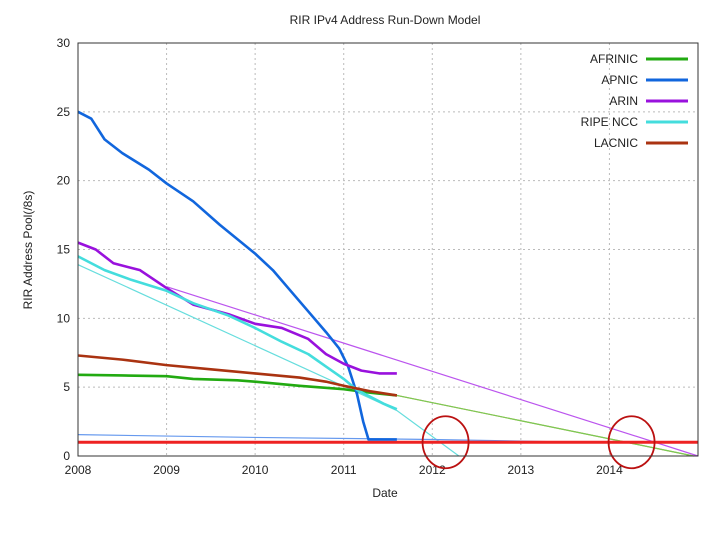 Image resolution: width=720 pixels, height=540 pixels. What do you see at coordinates (521, 470) in the screenshot?
I see `x-tick-label: 2013` at bounding box center [521, 470].